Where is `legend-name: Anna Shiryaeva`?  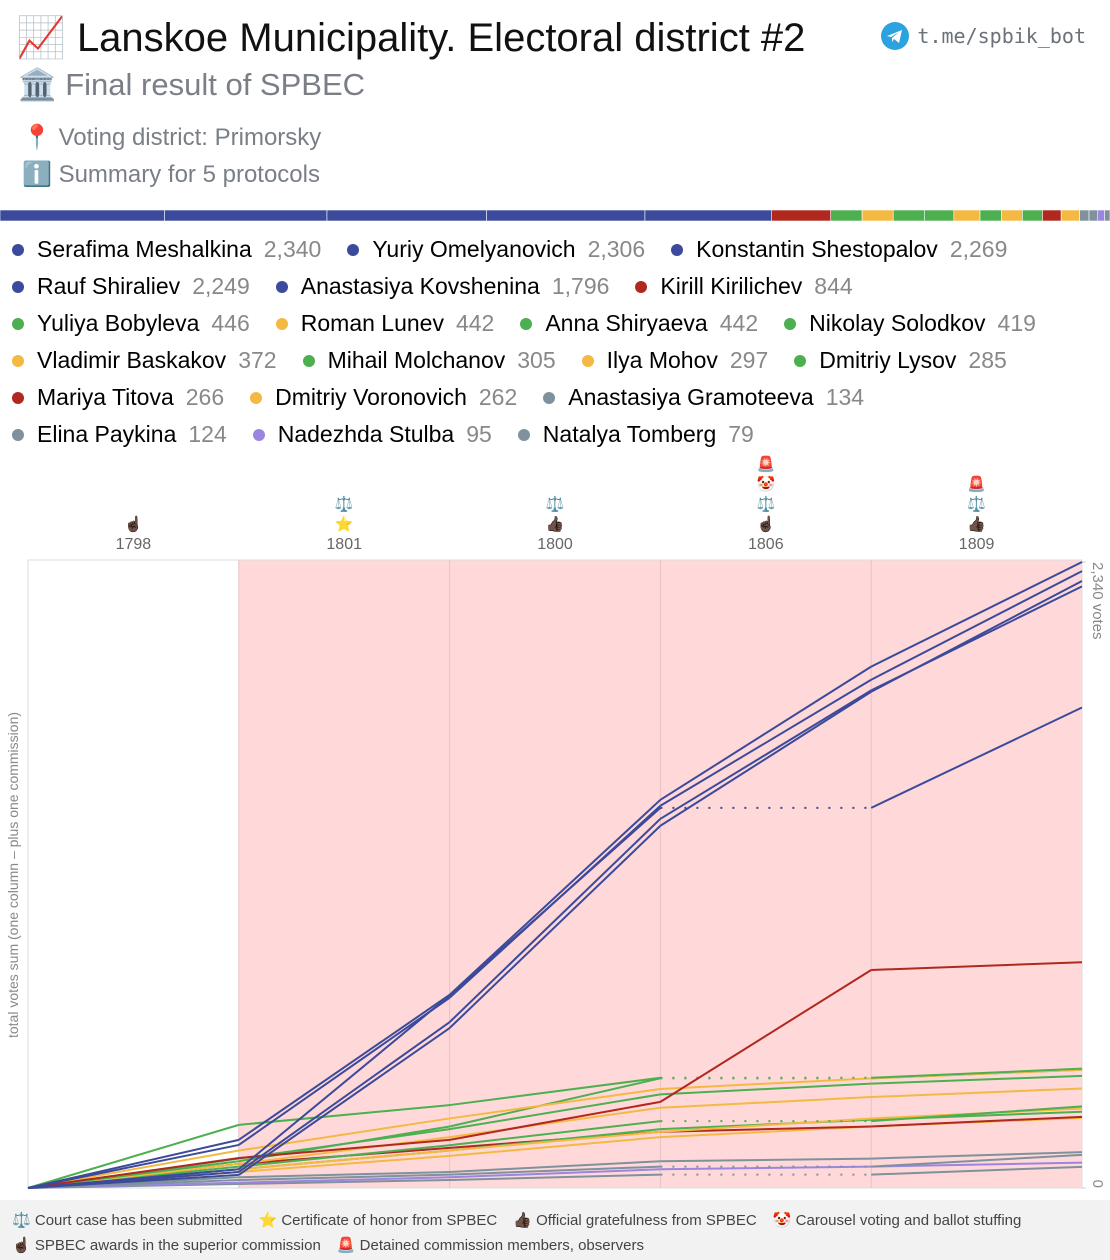 legend-name: Anna Shiryaeva is located at coordinates (626, 323).